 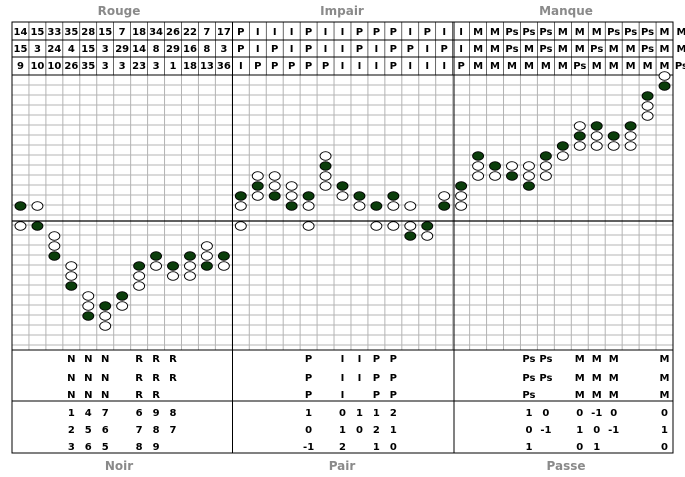 I want to click on header-cell: 36, so click(x=224, y=66).